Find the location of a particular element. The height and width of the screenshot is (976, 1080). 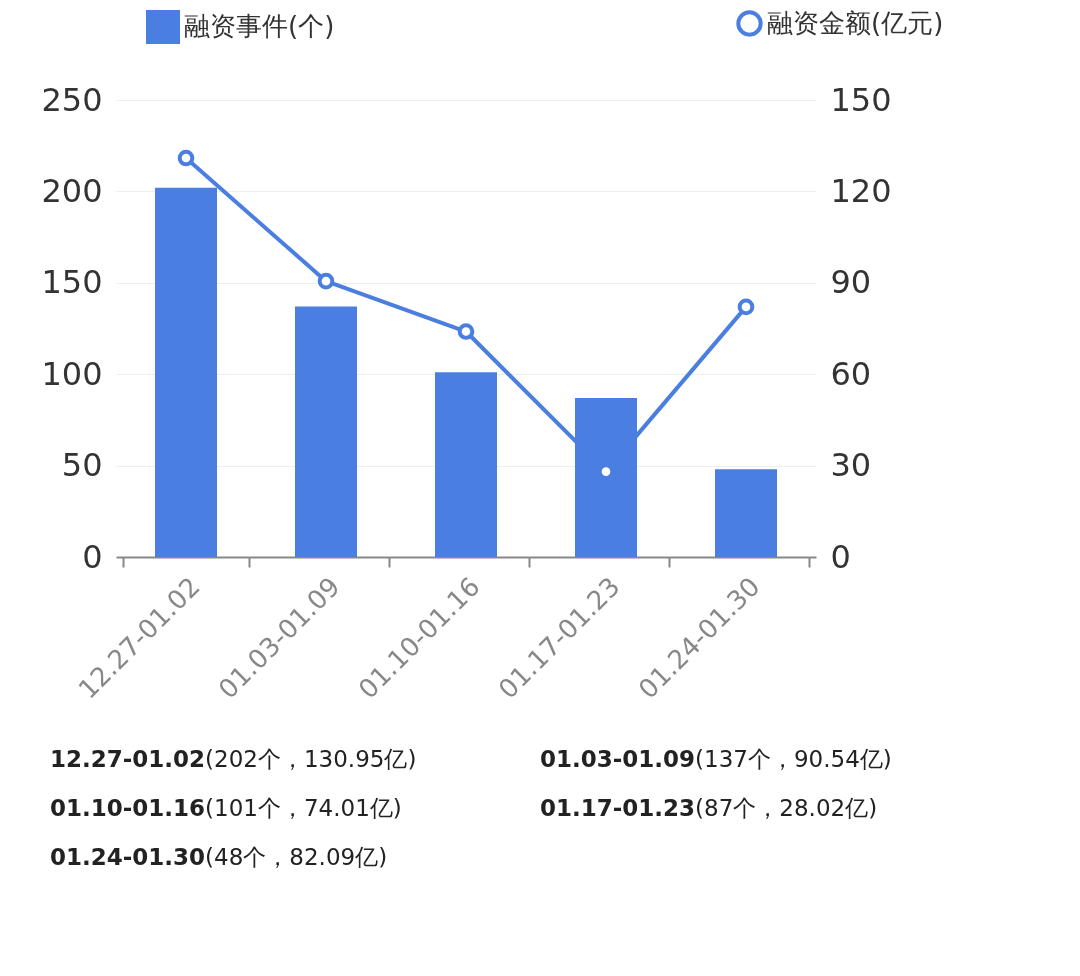

text: 01.17-01.23(87个，28.02亿) is located at coordinates (709, 808).